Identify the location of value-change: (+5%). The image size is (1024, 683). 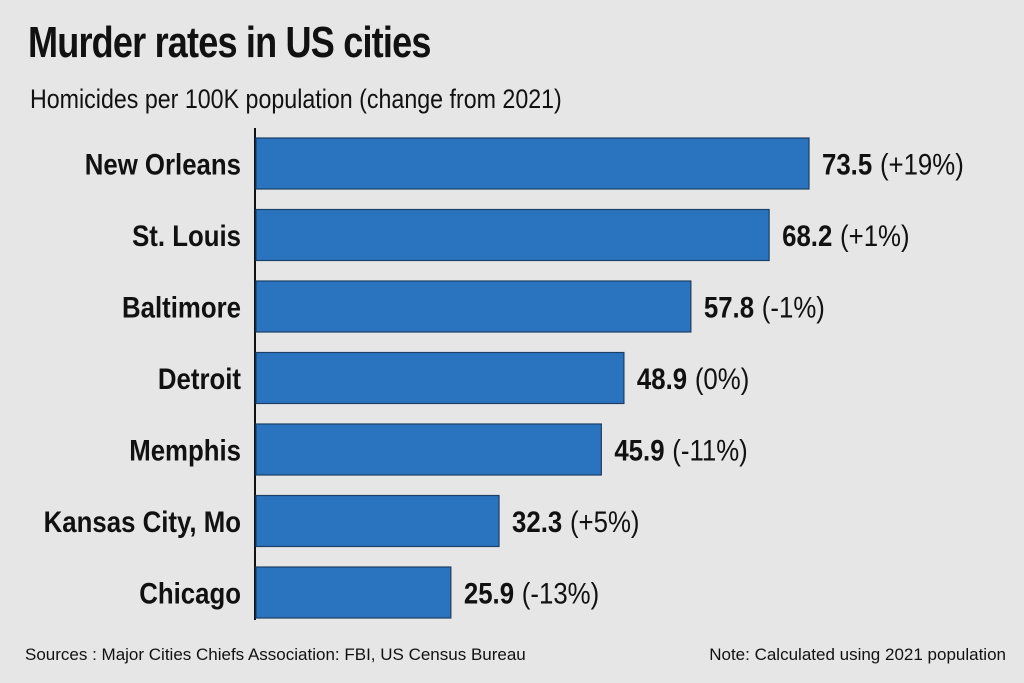
(605, 521).